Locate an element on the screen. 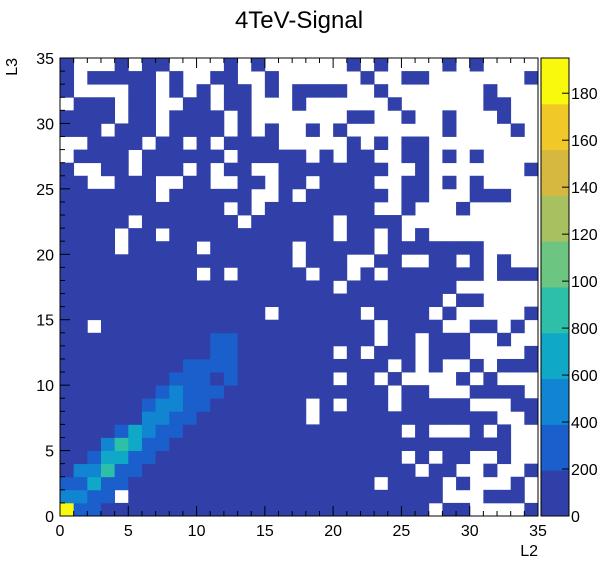  x-tick-label: 20 is located at coordinates (333, 531).